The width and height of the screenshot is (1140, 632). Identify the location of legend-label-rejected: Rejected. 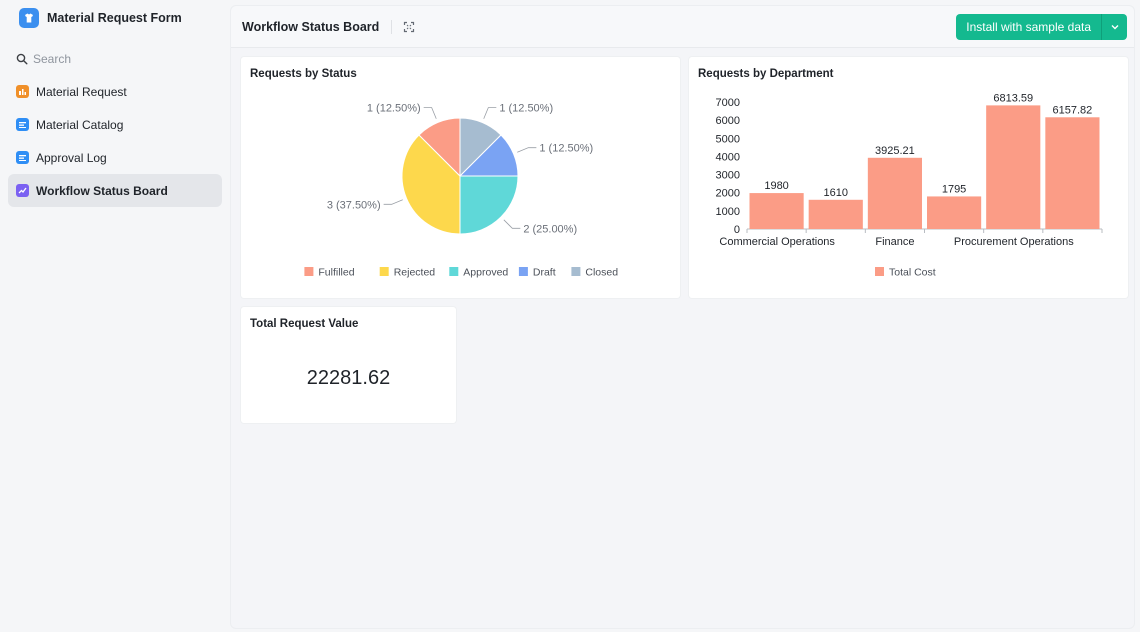
(415, 273).